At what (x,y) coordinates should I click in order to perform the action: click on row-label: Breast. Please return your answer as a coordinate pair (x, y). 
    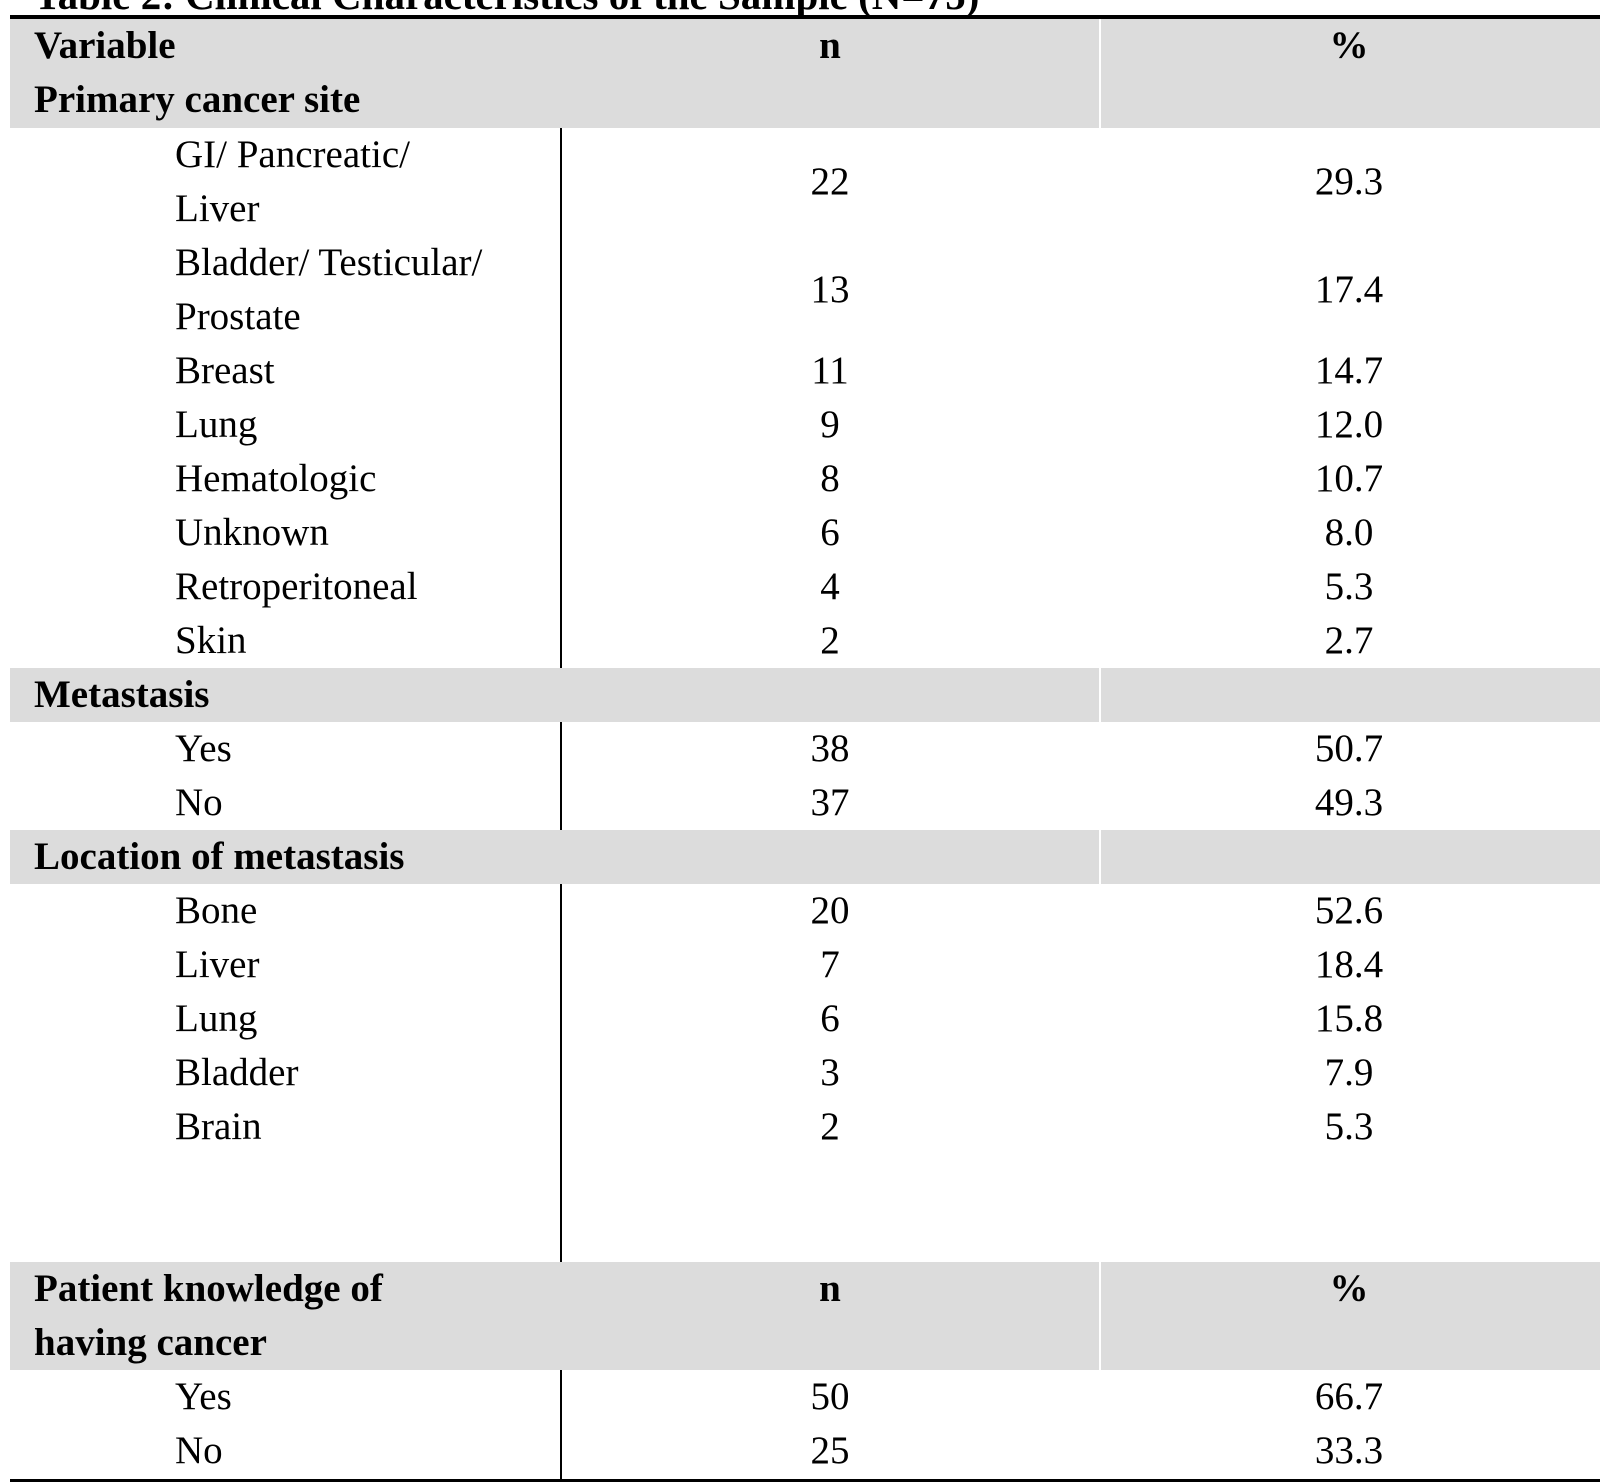
    Looking at the image, I should click on (225, 370).